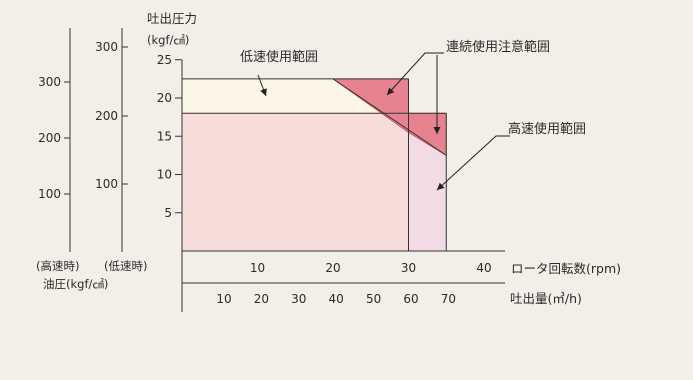 This screenshot has width=693, height=380. I want to click on high-speed-region, so click(314, 182).